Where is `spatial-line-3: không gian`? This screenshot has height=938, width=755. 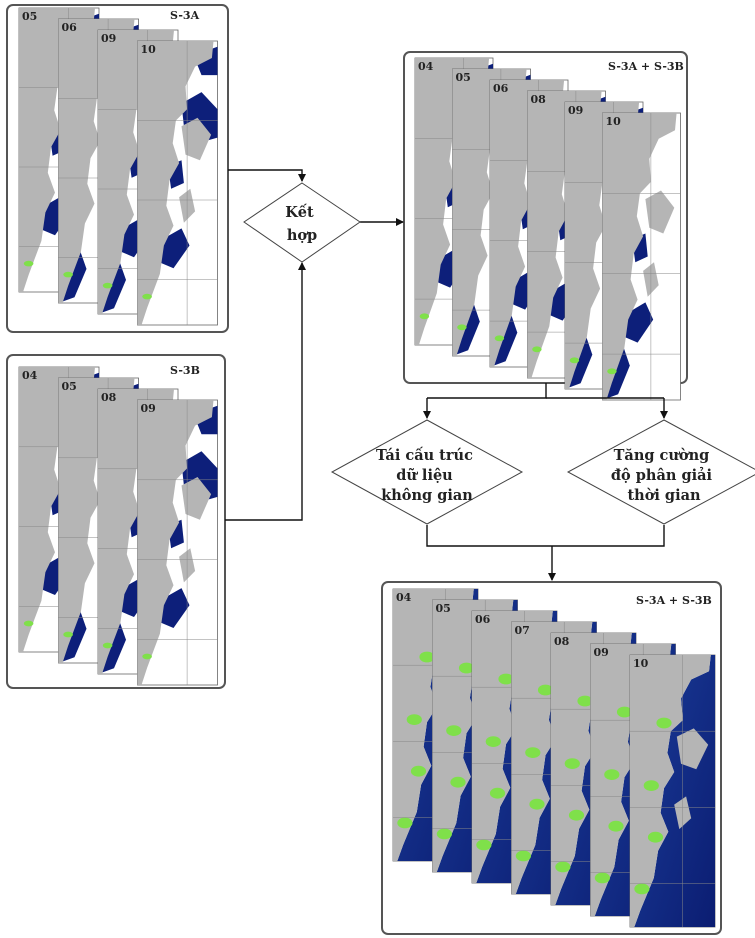
spatial-line-3: không gian is located at coordinates (427, 495).